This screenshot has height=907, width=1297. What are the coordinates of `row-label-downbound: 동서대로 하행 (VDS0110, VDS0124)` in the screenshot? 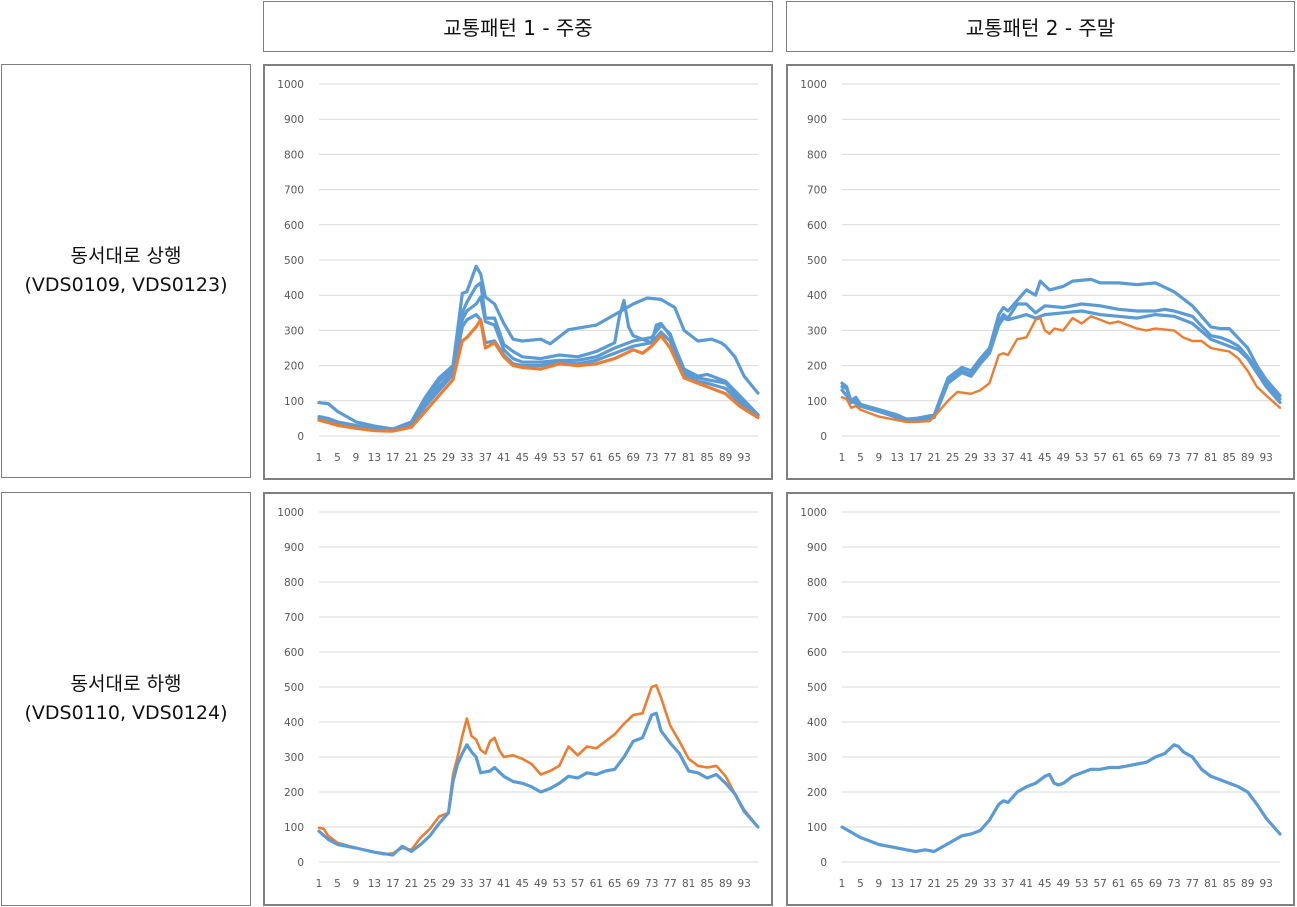 It's located at (126, 699).